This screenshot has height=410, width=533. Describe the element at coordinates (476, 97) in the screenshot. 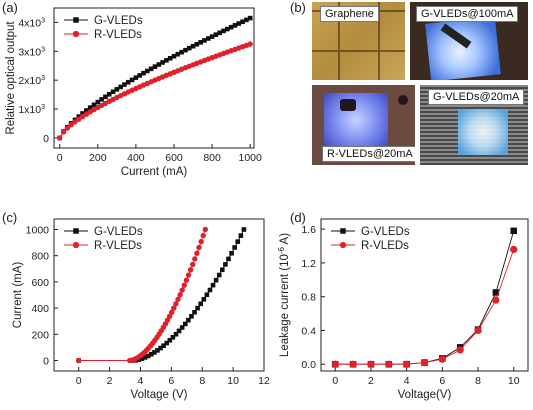

I see `photo-caption-g-vleds-20ma: G-VLEDs@20mA` at that location.